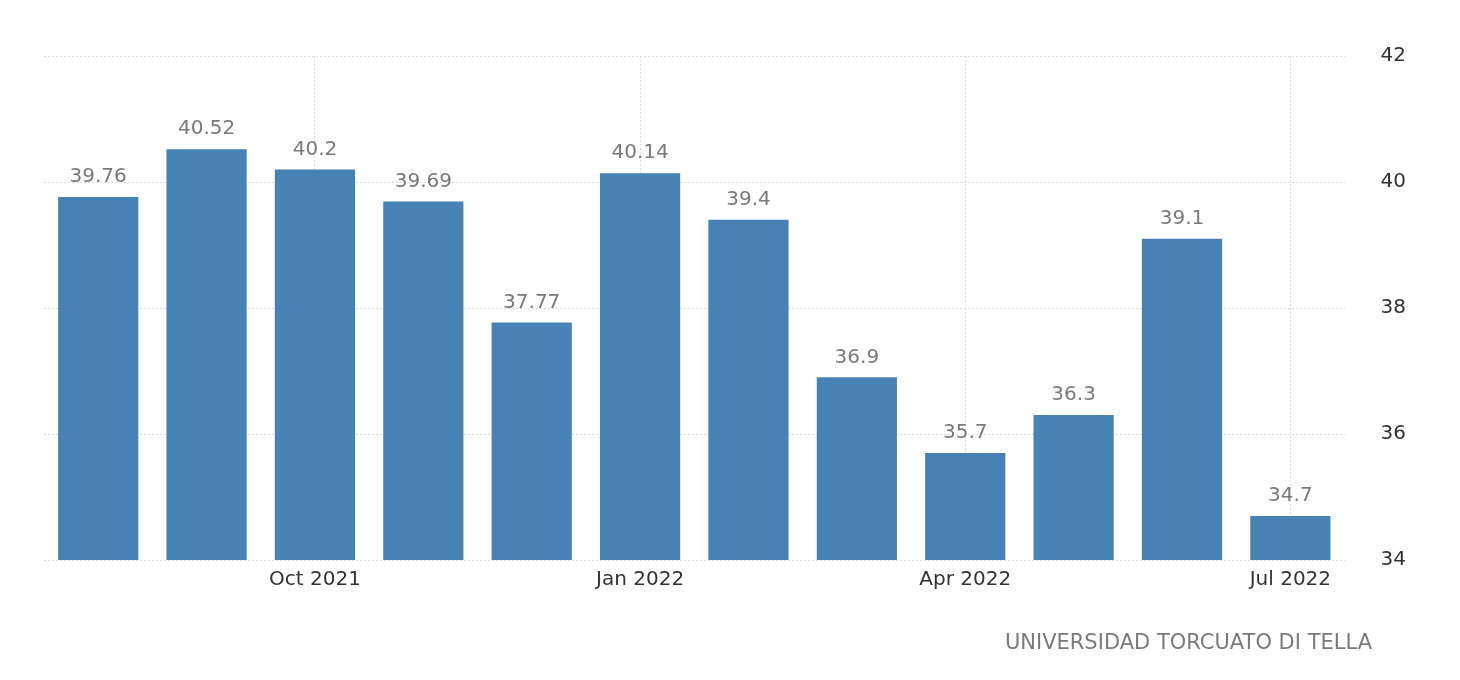 The width and height of the screenshot is (1460, 680). What do you see at coordinates (1289, 578) in the screenshot?
I see `x-tick-label: Jul 2022` at bounding box center [1289, 578].